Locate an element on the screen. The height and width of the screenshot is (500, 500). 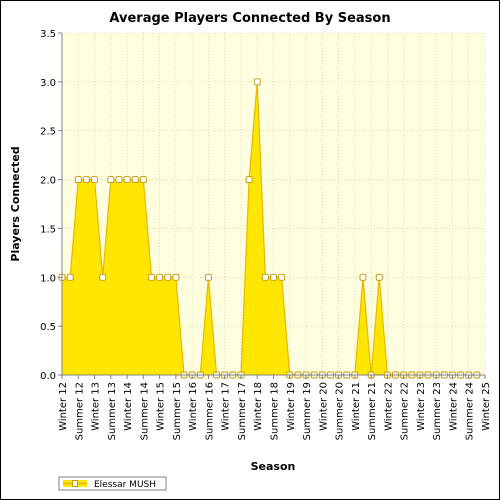
legend-label: Elessar MUSH is located at coordinates (125, 485).